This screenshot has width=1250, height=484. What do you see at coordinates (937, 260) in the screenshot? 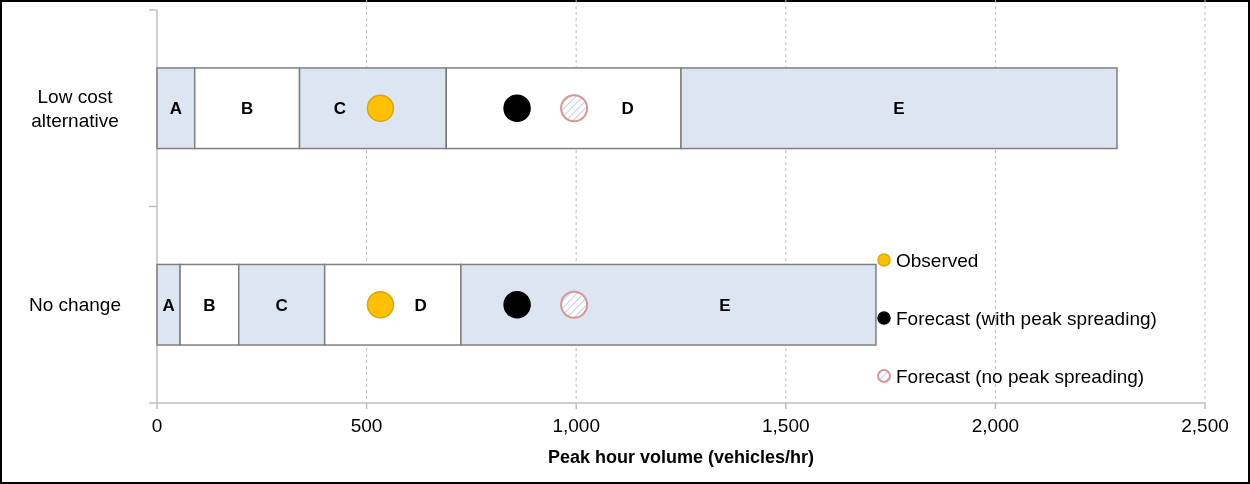
I see `legend-label: Observed` at bounding box center [937, 260].